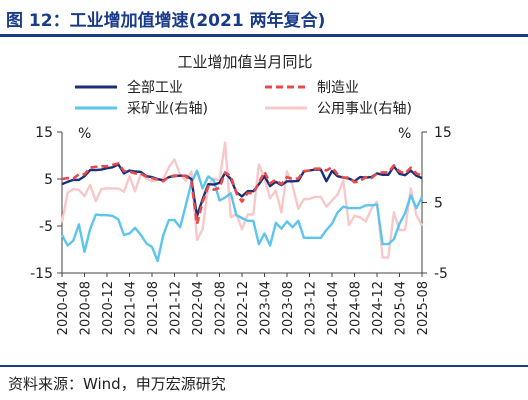  What do you see at coordinates (378, 308) in the screenshot?
I see `x-tick-label: 2024-12` at bounding box center [378, 308].